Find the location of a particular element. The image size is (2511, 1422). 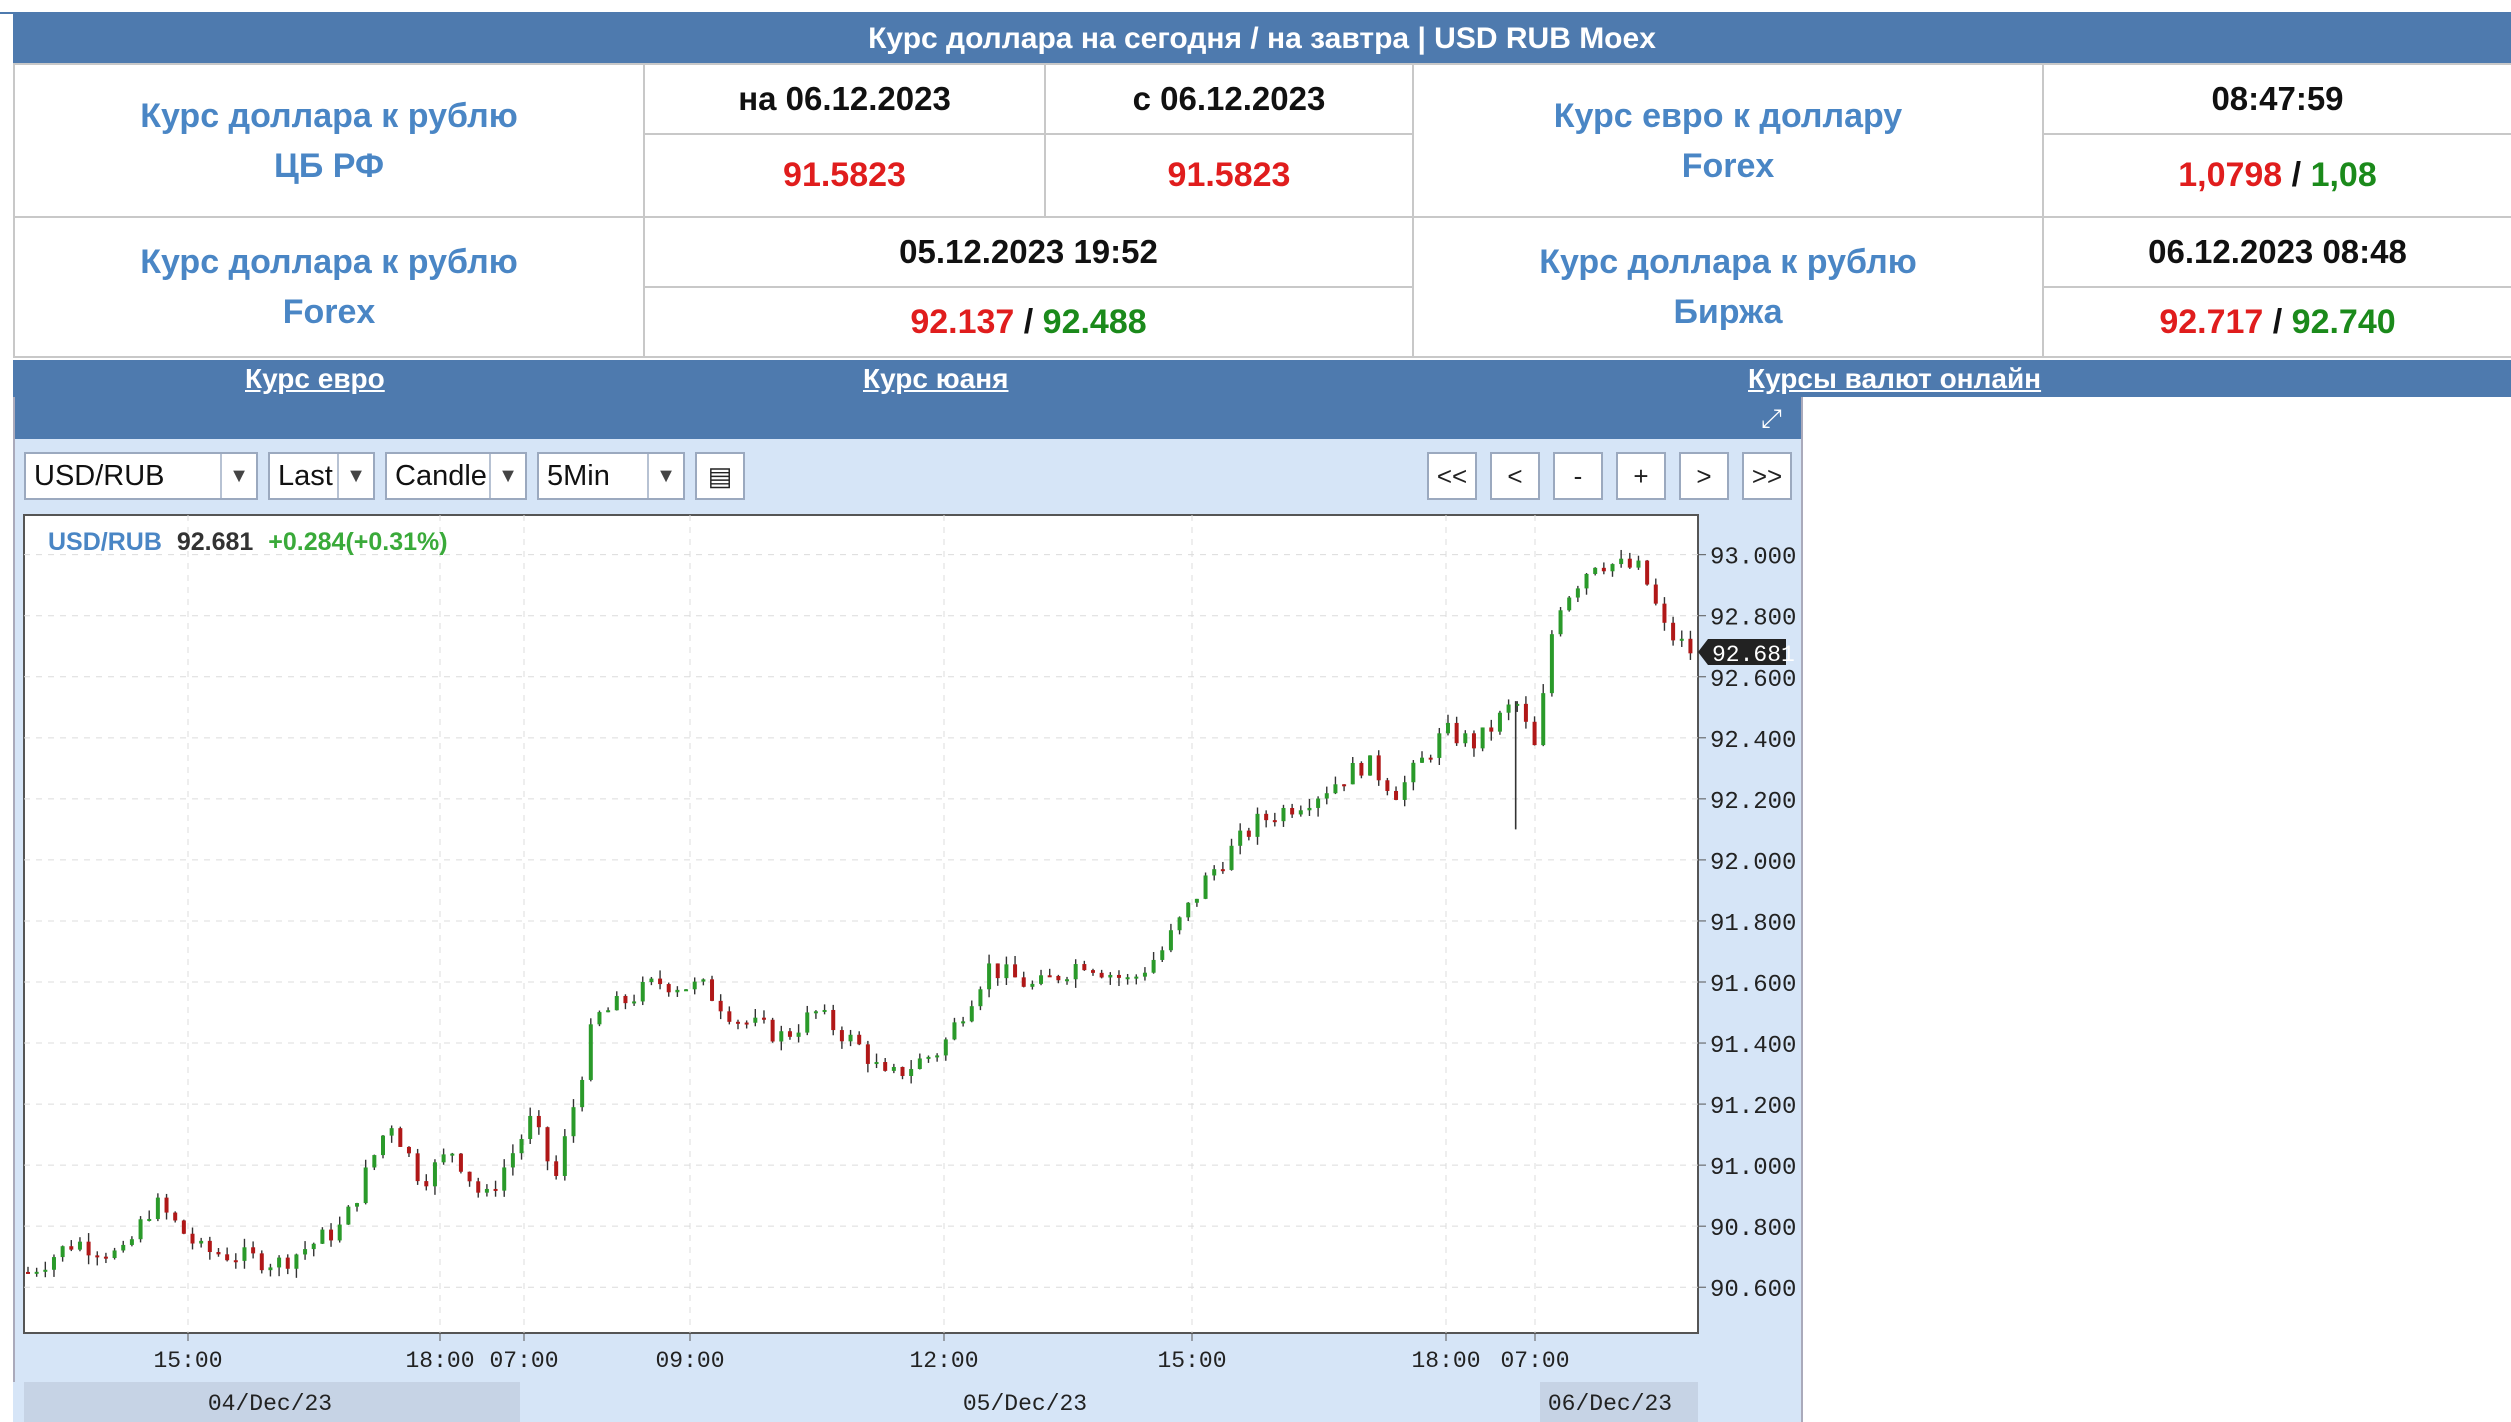

nav-next-button: > is located at coordinates (1704, 476).